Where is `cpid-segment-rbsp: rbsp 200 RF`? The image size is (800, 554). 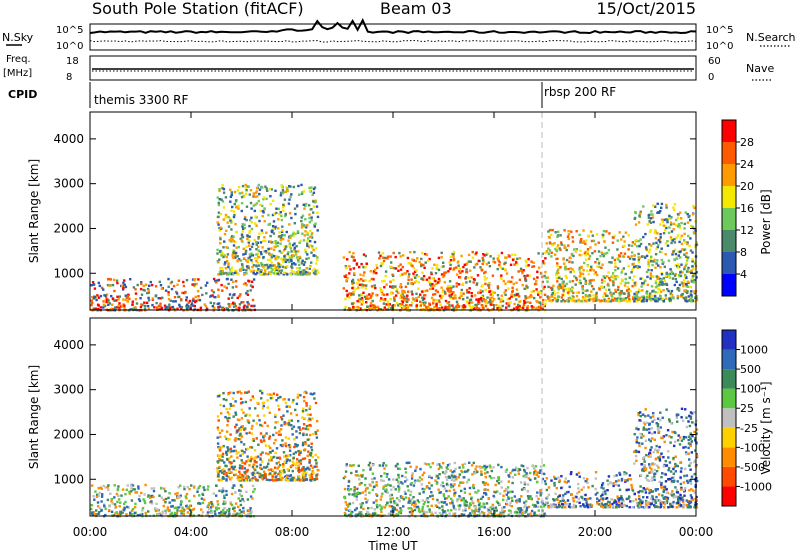
cpid-segment-rbsp: rbsp 200 RF is located at coordinates (580, 92).